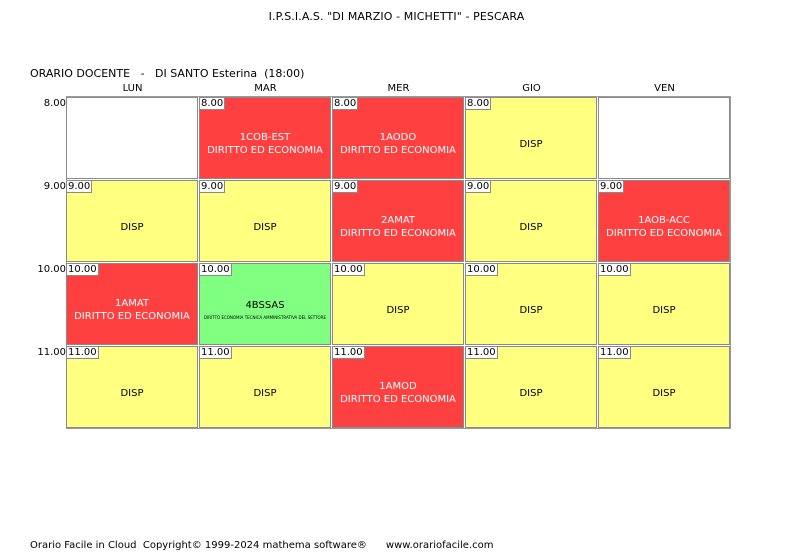 The image size is (793, 559). I want to click on hour-header-11: 11.00, so click(51, 352).